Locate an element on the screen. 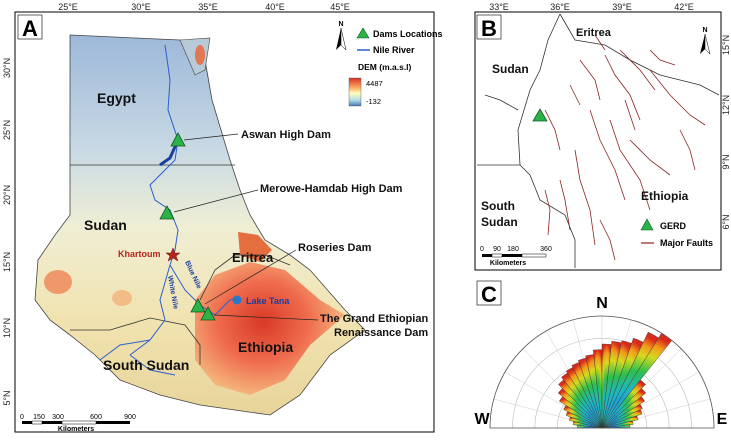 The height and width of the screenshot is (448, 731). eritrea-border is located at coordinates (263, 260).